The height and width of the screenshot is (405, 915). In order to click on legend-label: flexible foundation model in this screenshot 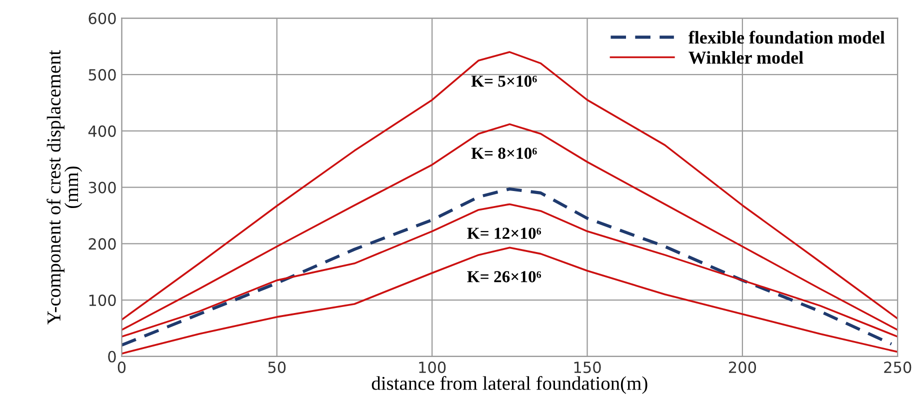, I will do `click(786, 37)`.